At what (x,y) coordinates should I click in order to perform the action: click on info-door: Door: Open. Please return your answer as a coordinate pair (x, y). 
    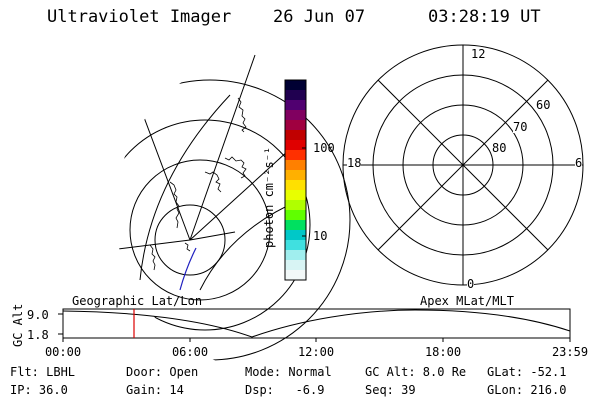
    Looking at the image, I should click on (162, 372).